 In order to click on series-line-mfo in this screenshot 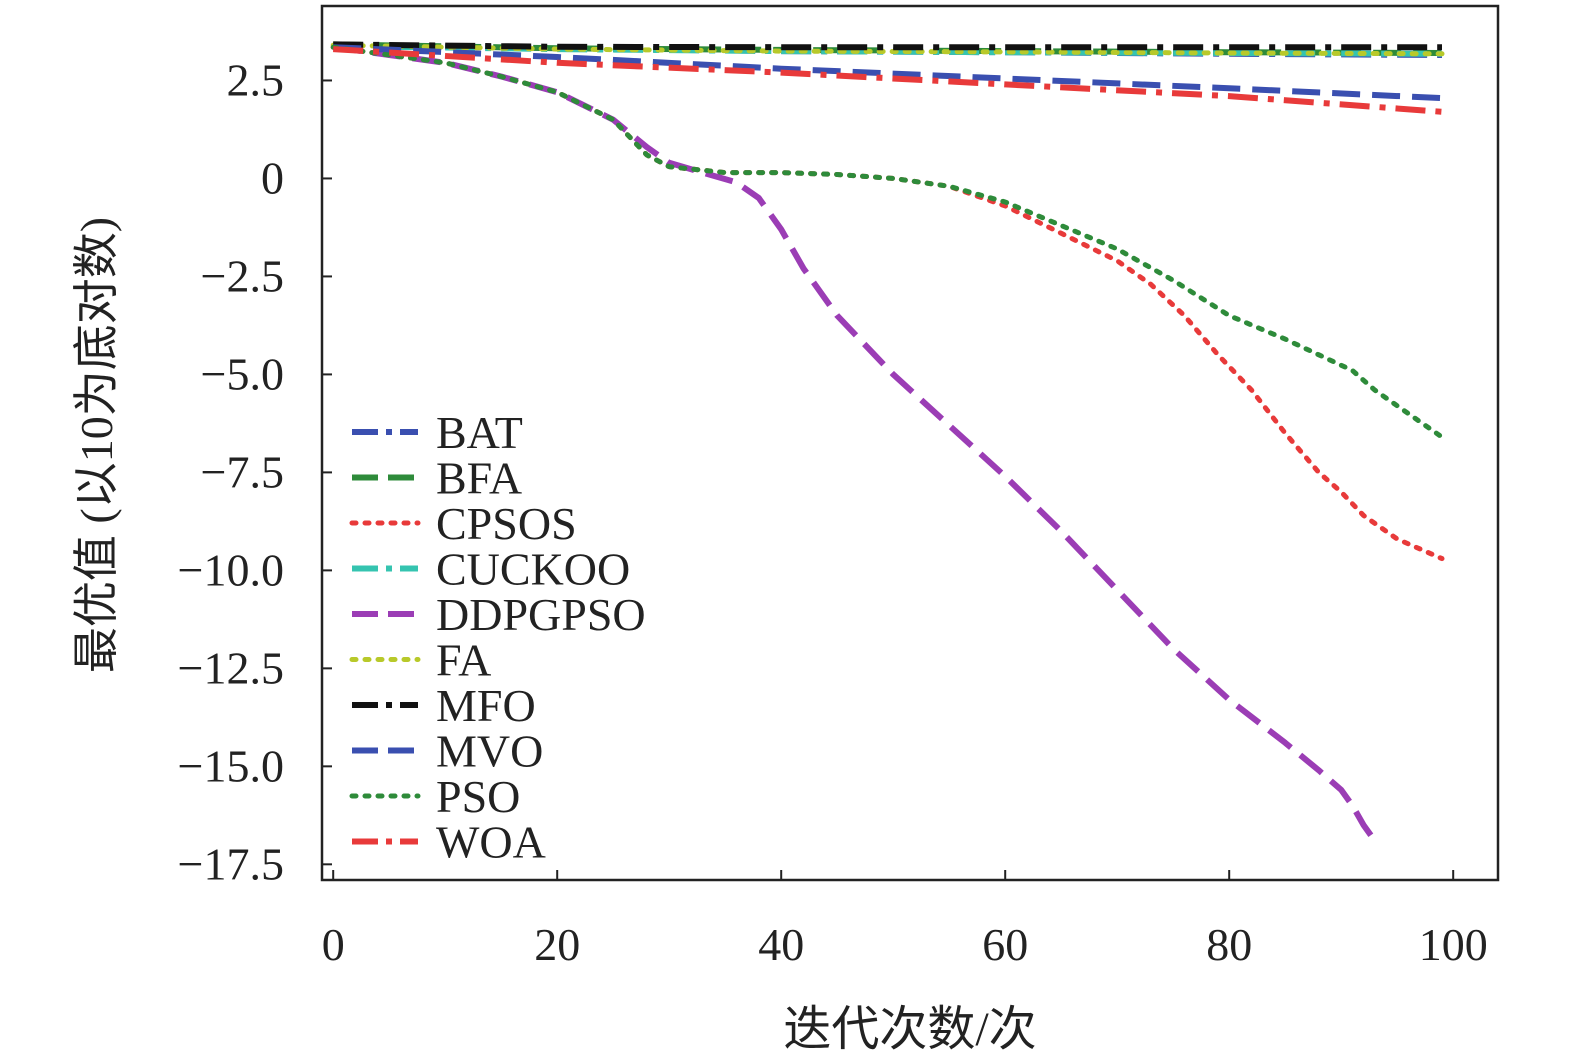, I will do `click(887, 46)`.